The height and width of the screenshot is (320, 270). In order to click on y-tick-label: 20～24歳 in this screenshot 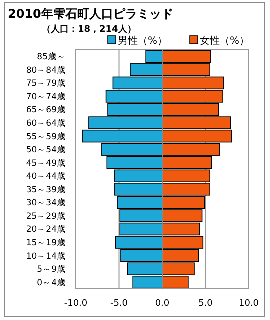, I will do `click(46, 230)`.